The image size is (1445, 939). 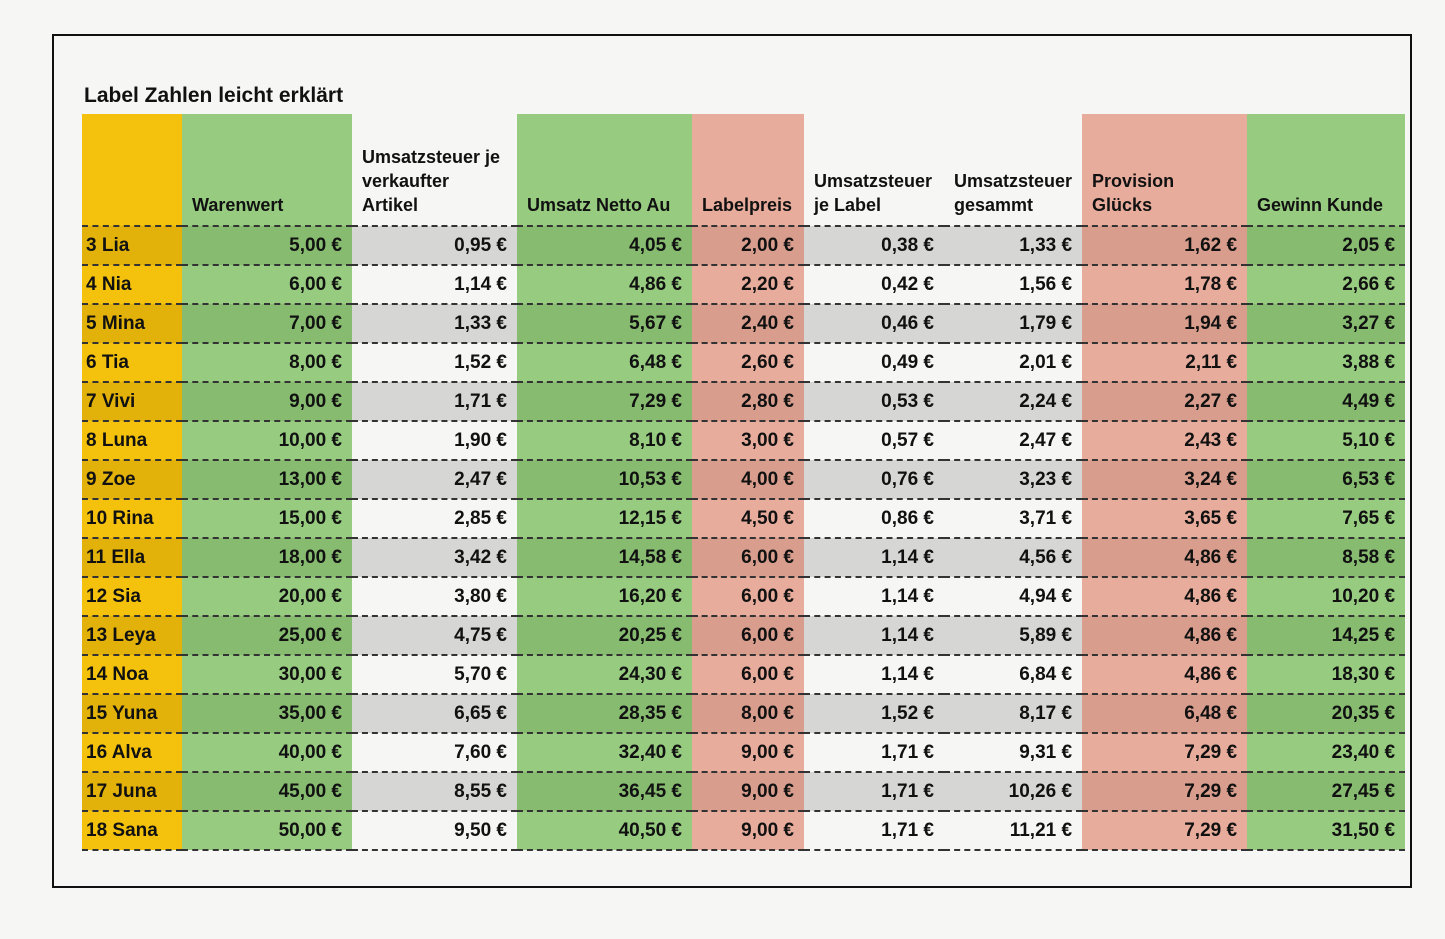 What do you see at coordinates (1326, 597) in the screenshot?
I see `cell: 10,20 €` at bounding box center [1326, 597].